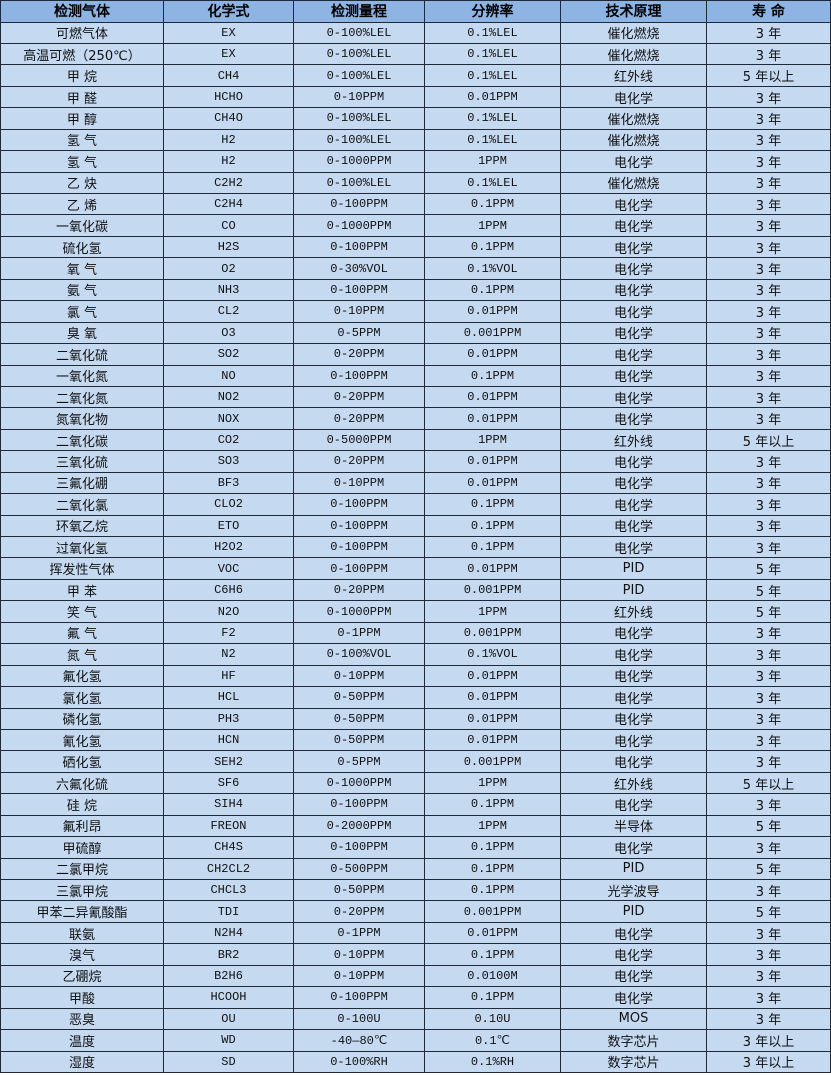  What do you see at coordinates (228, 718) in the screenshot?
I see `cell-formula: PH3` at bounding box center [228, 718].